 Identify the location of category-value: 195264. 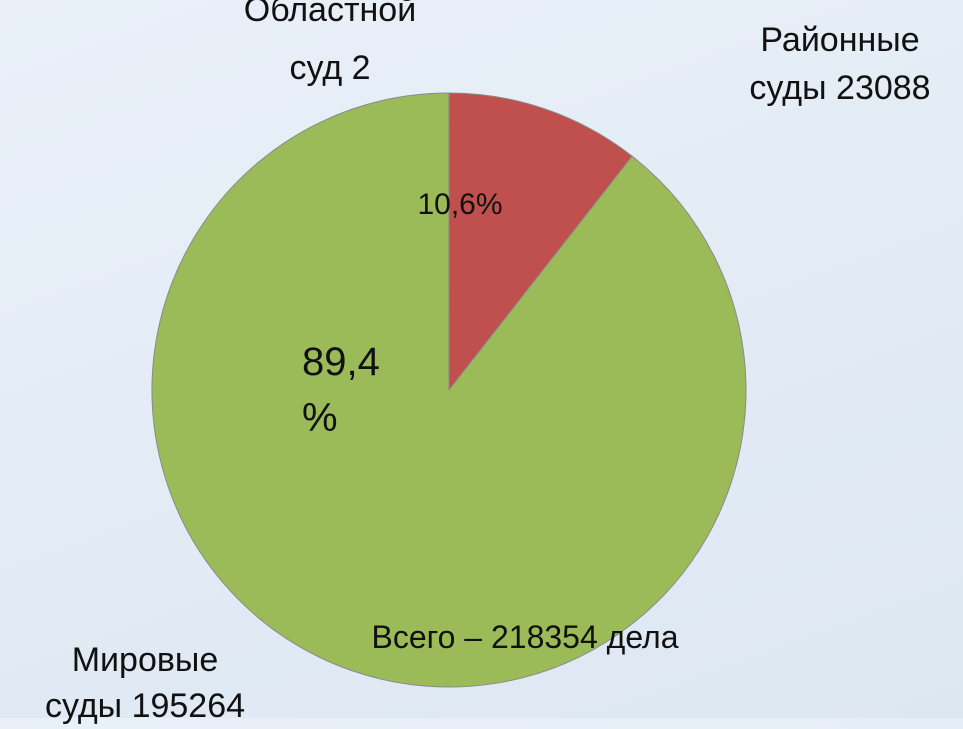
(188, 706).